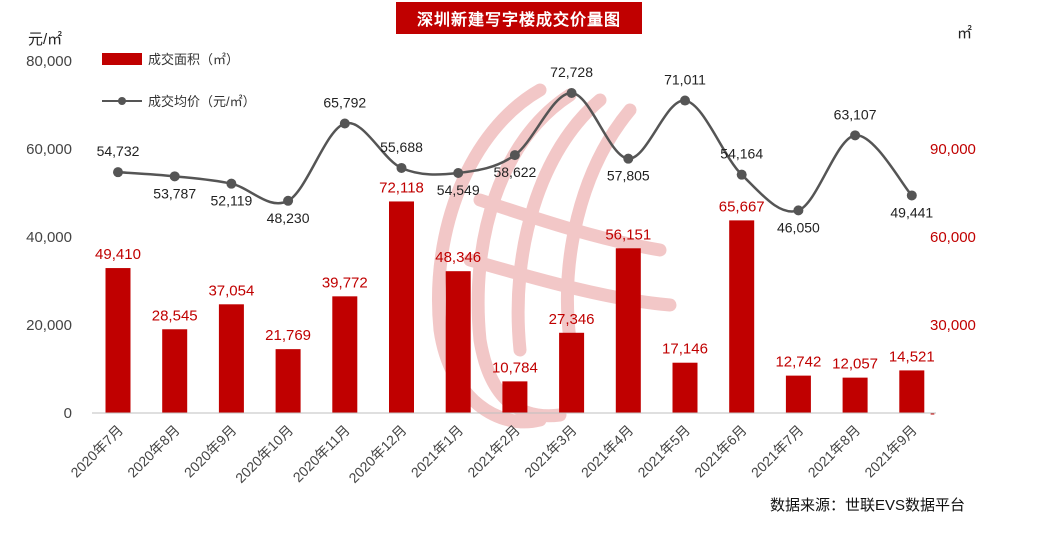 The width and height of the screenshot is (1037, 546). I want to click on price-label: 53,787, so click(174, 193).